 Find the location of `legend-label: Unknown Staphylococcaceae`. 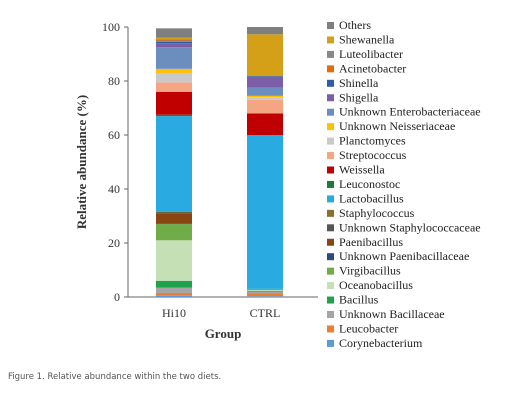

legend-label: Unknown Staphylococcaceae is located at coordinates (410, 227).